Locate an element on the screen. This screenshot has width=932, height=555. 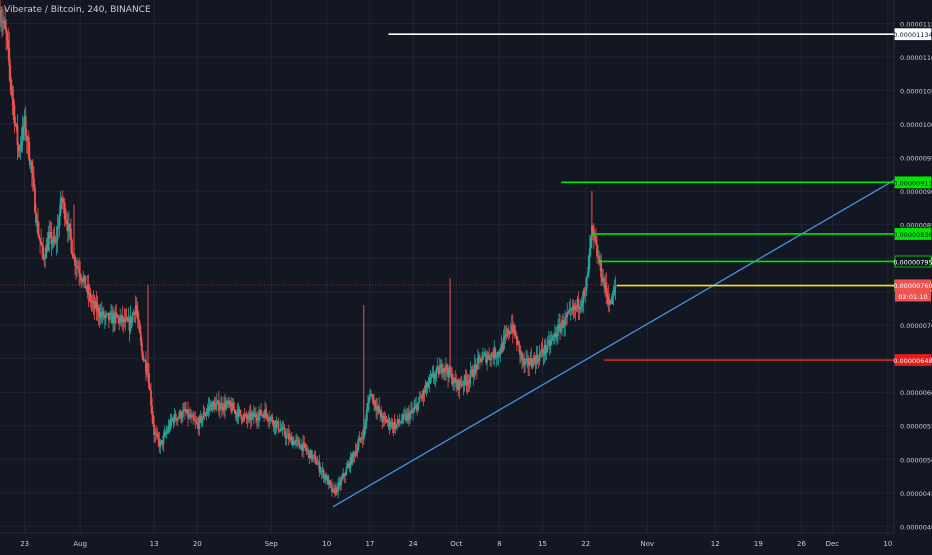
level-label: 0.00000836 is located at coordinates (912, 235).